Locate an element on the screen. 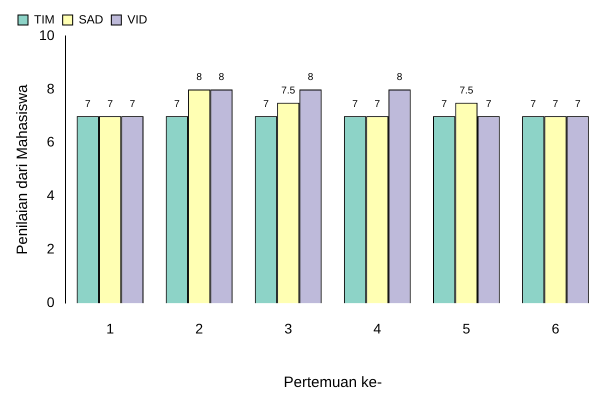 The width and height of the screenshot is (605, 406). y-tick-label: 0 is located at coordinates (50, 302).